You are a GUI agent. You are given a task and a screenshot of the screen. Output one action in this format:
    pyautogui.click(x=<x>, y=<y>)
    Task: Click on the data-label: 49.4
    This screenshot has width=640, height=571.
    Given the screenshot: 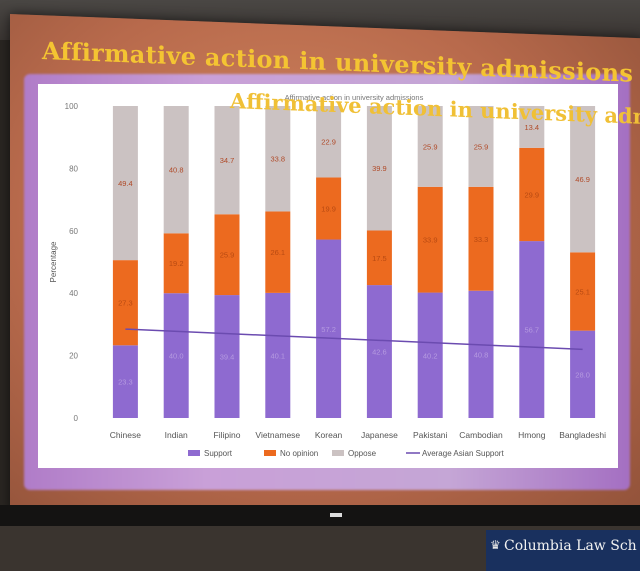 What is the action you would take?
    pyautogui.click(x=125, y=183)
    